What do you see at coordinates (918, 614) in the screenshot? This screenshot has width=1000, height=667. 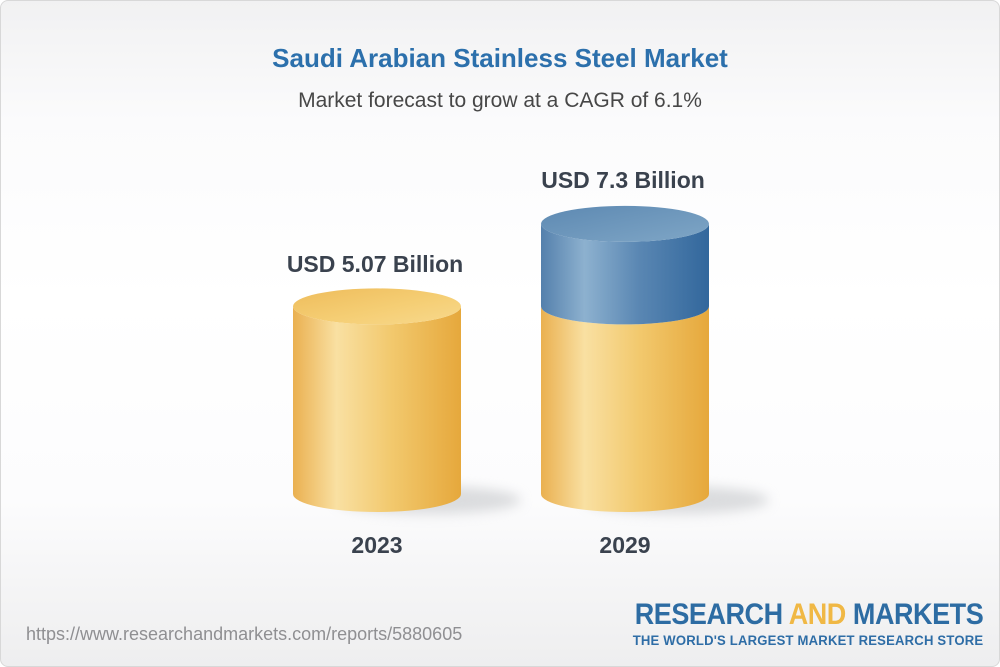 I see `logo-word-markets: MARKETS` at bounding box center [918, 614].